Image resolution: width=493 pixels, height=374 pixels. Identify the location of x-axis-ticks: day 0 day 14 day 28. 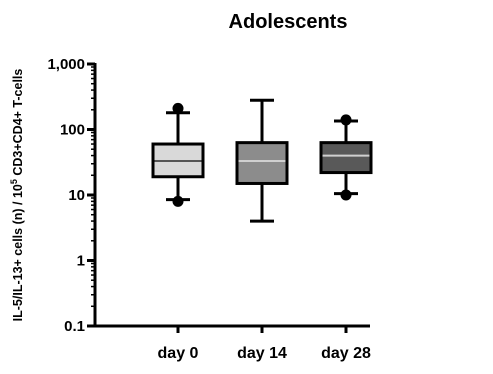
(264, 344).